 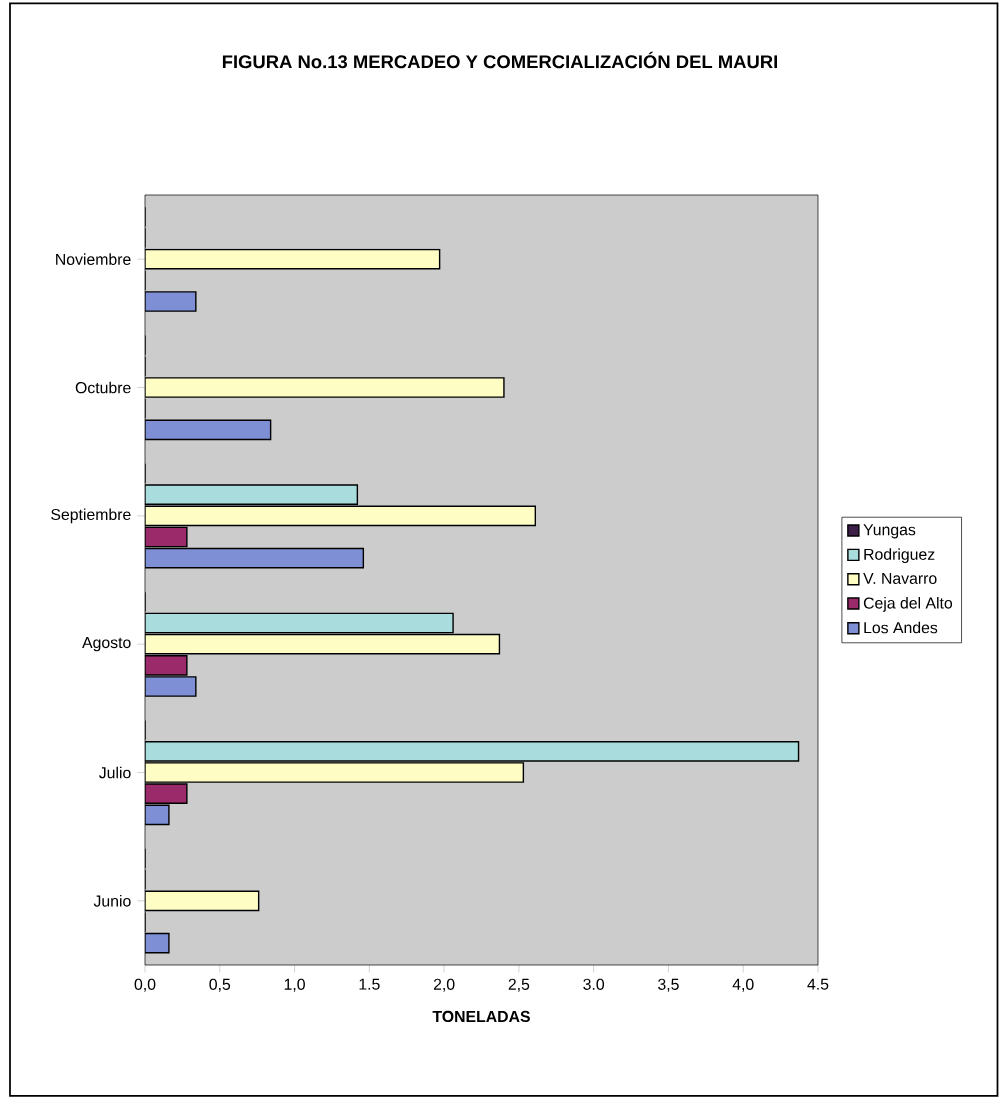 What do you see at coordinates (103, 387) in the screenshot?
I see `y-tick-label: Octubre` at bounding box center [103, 387].